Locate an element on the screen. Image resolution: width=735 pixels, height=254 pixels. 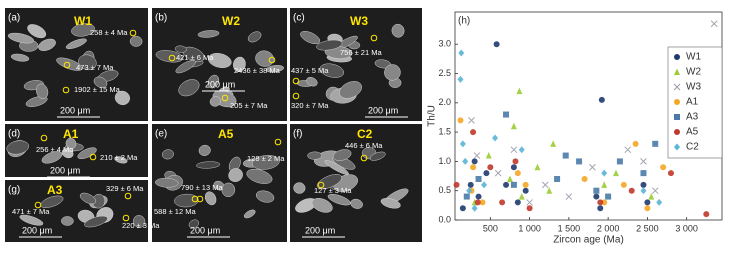
legend-label: W3 is located at coordinates (693, 87).